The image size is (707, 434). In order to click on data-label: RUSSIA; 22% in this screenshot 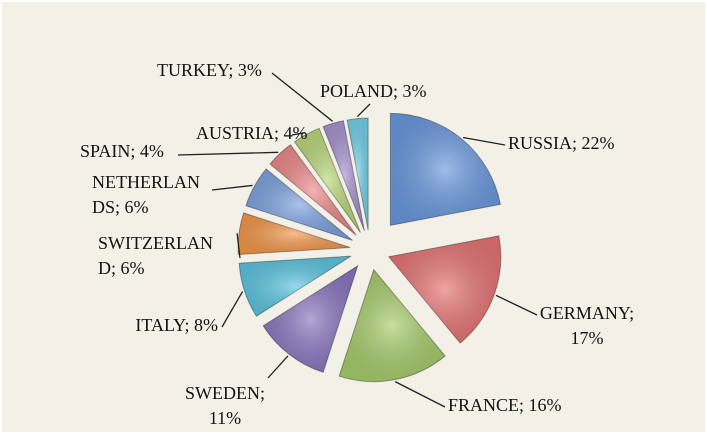, I will do `click(561, 143)`.